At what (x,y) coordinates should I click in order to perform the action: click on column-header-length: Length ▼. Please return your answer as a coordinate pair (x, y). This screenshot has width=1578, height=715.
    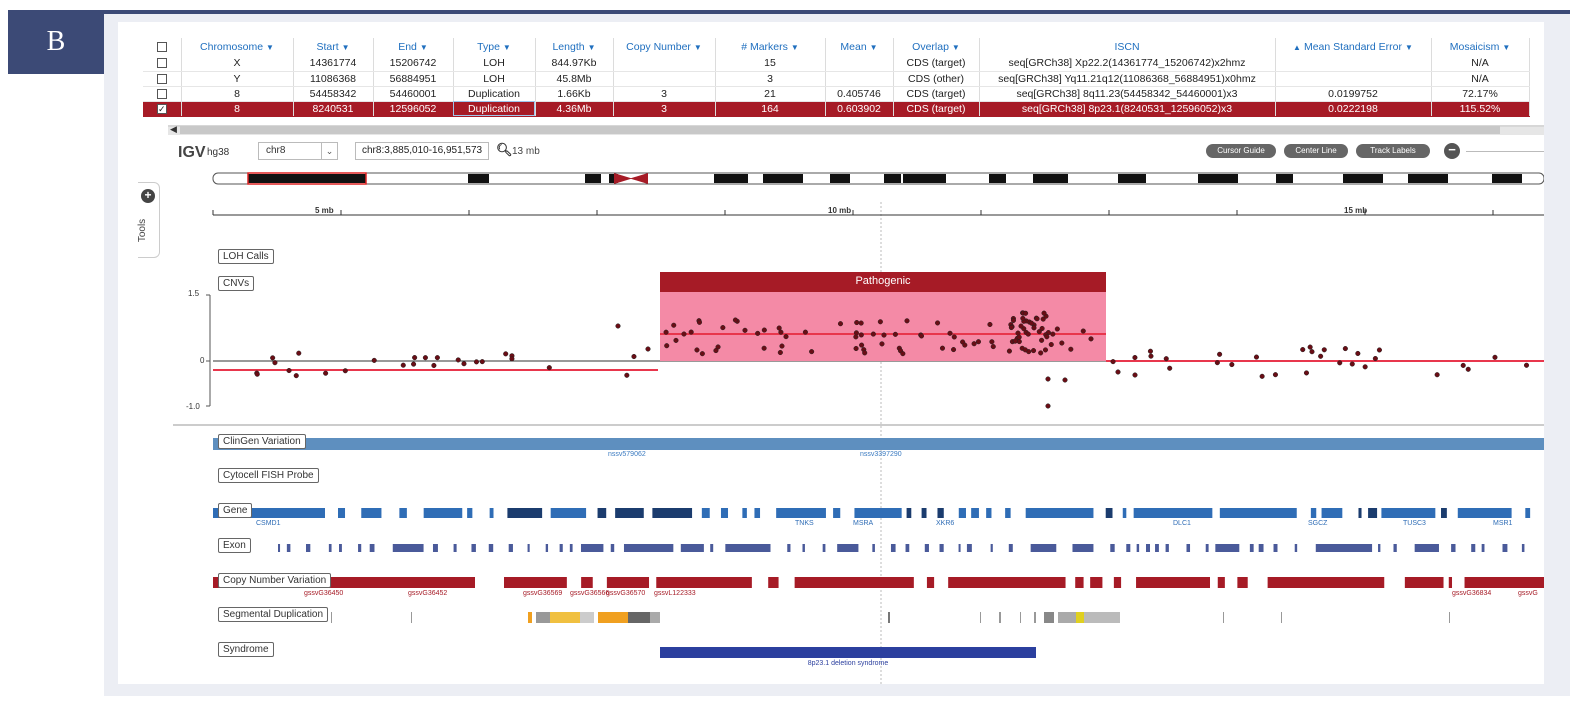
    Looking at the image, I should click on (574, 47).